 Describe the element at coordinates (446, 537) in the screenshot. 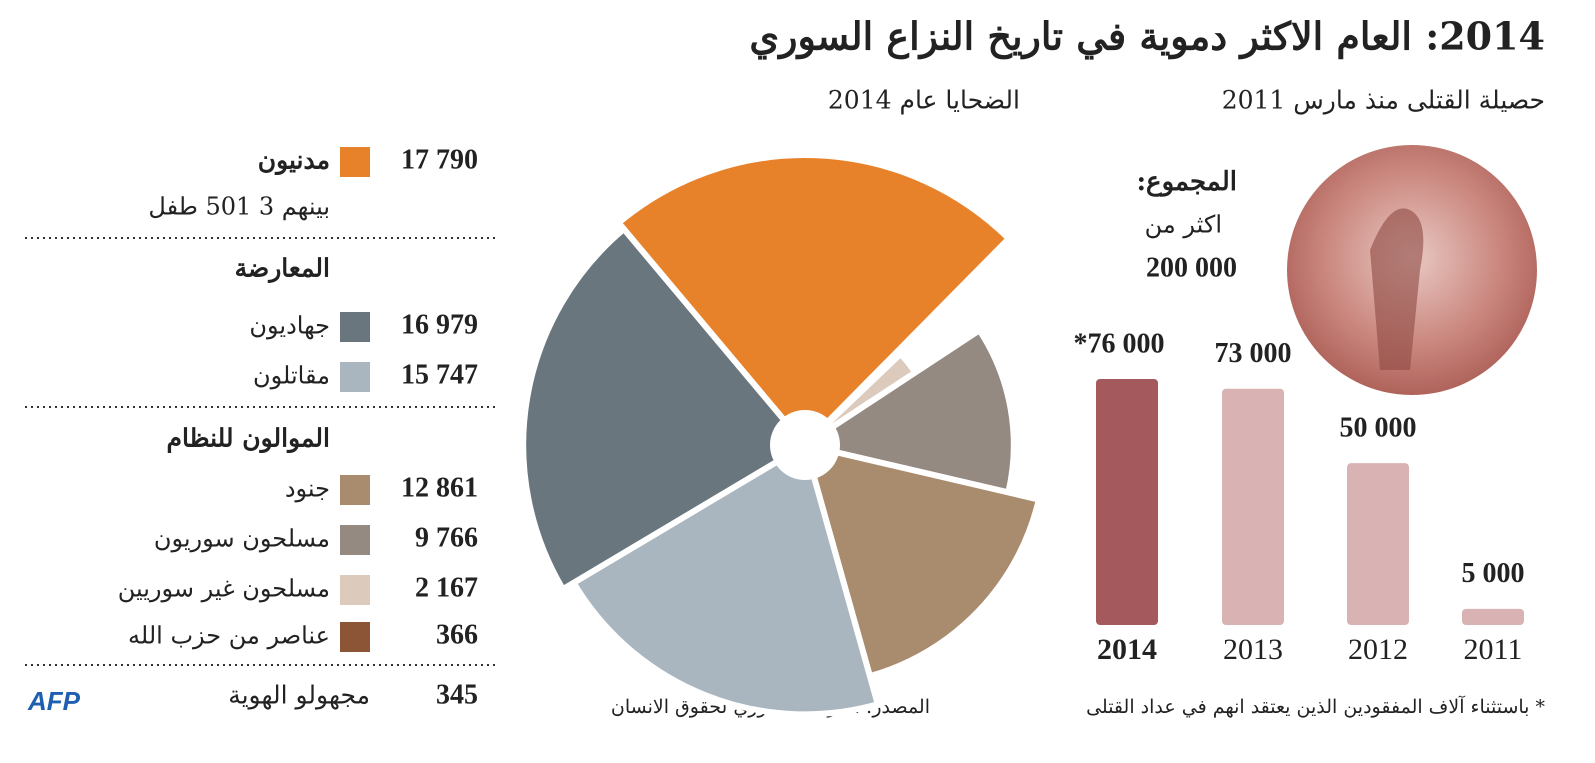

I see `legend-value: 9 766` at that location.